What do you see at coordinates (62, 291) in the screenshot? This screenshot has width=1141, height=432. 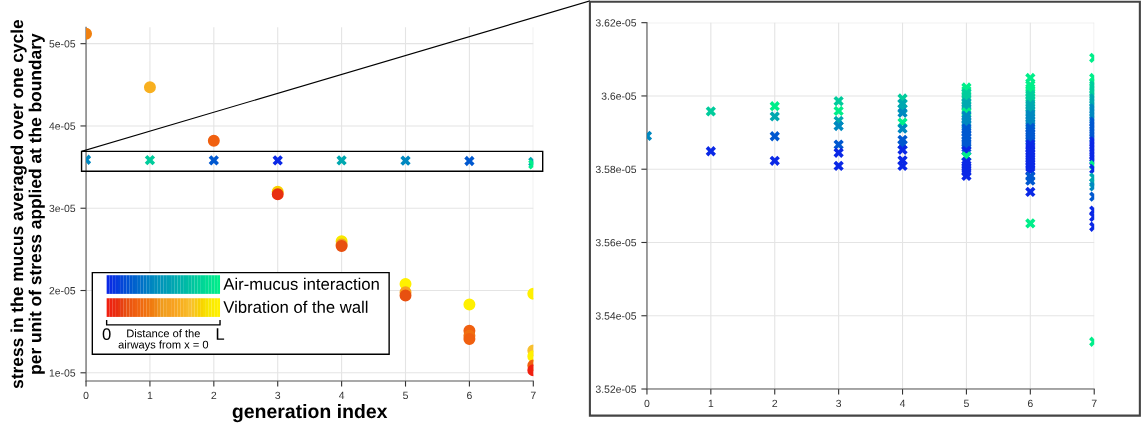 I see `y-tick-label: 2e-05` at bounding box center [62, 291].